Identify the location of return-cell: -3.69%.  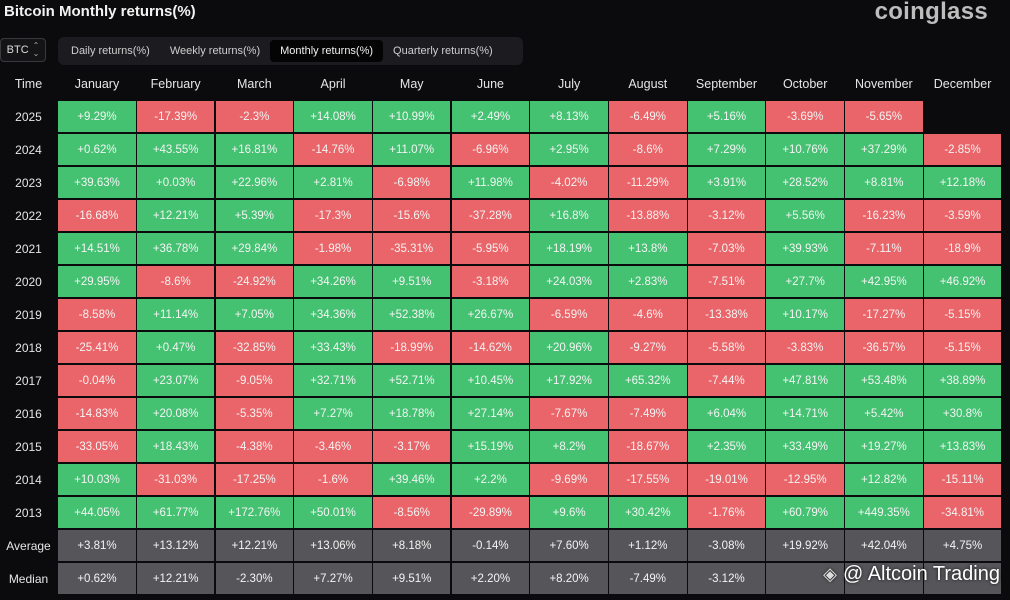
(805, 116).